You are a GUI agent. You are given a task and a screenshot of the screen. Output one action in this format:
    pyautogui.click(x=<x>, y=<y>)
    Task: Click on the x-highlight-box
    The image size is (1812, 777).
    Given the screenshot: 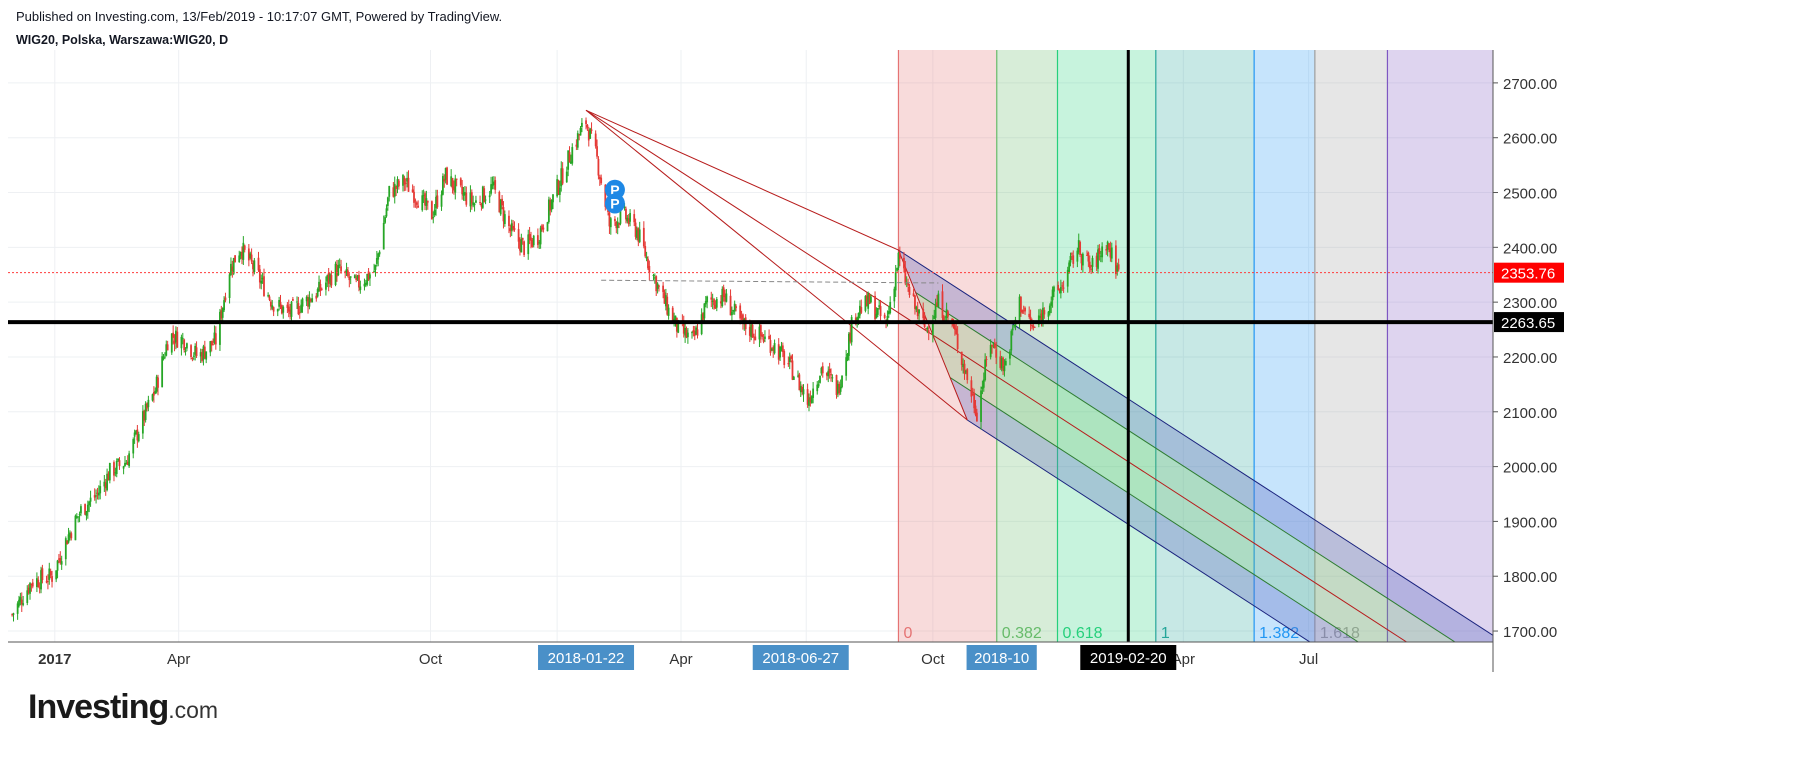 What is the action you would take?
    pyautogui.click(x=1001, y=657)
    